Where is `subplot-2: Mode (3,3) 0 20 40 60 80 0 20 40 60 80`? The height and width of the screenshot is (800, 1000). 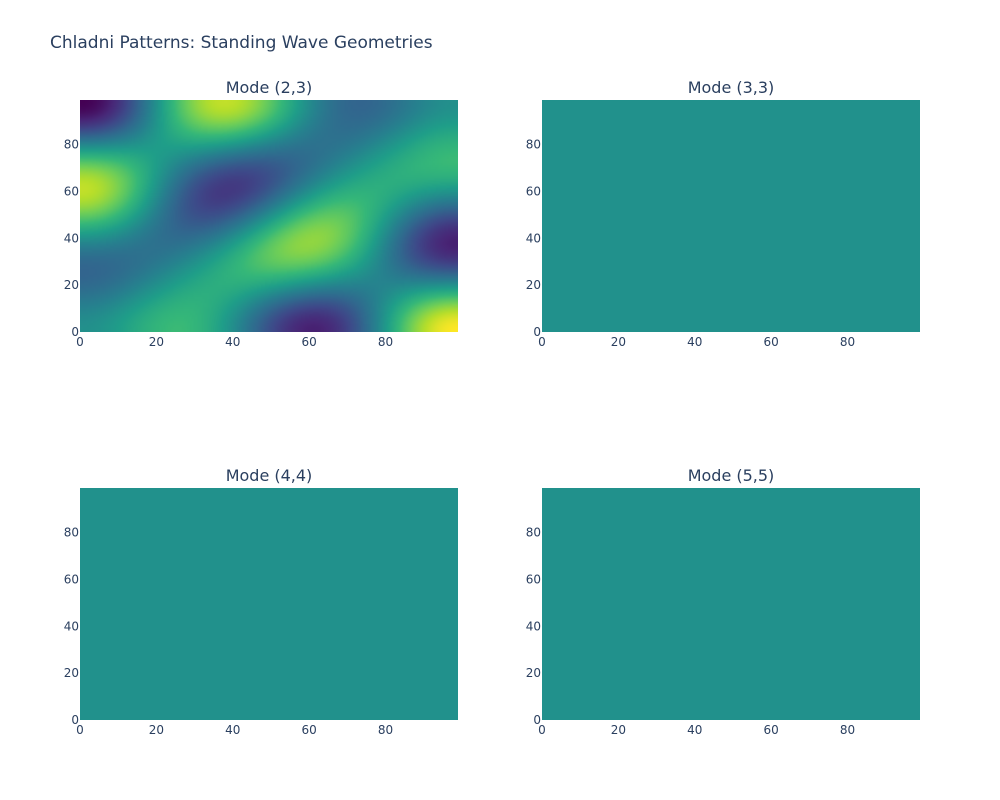 subplot-2: Mode (3,3) 0 20 40 60 80 0 20 40 60 80 is located at coordinates (723, 213).